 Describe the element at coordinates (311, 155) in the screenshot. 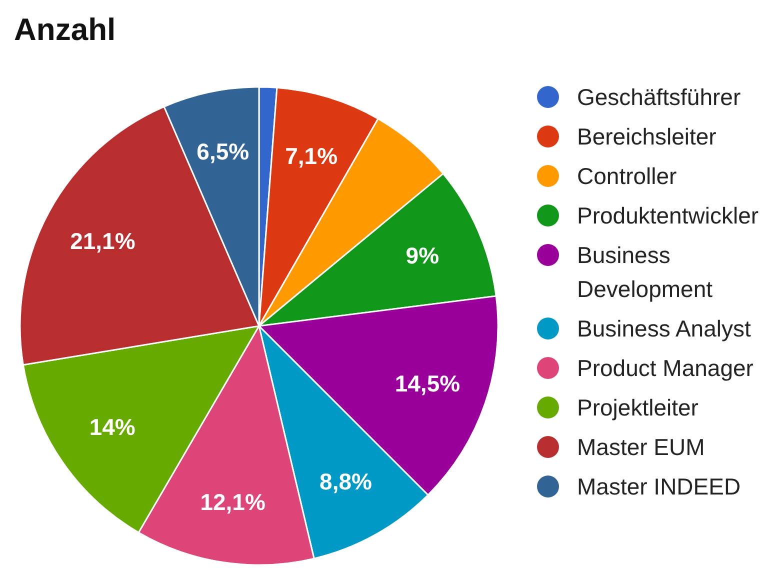

I see `data-label: 7,1%` at that location.